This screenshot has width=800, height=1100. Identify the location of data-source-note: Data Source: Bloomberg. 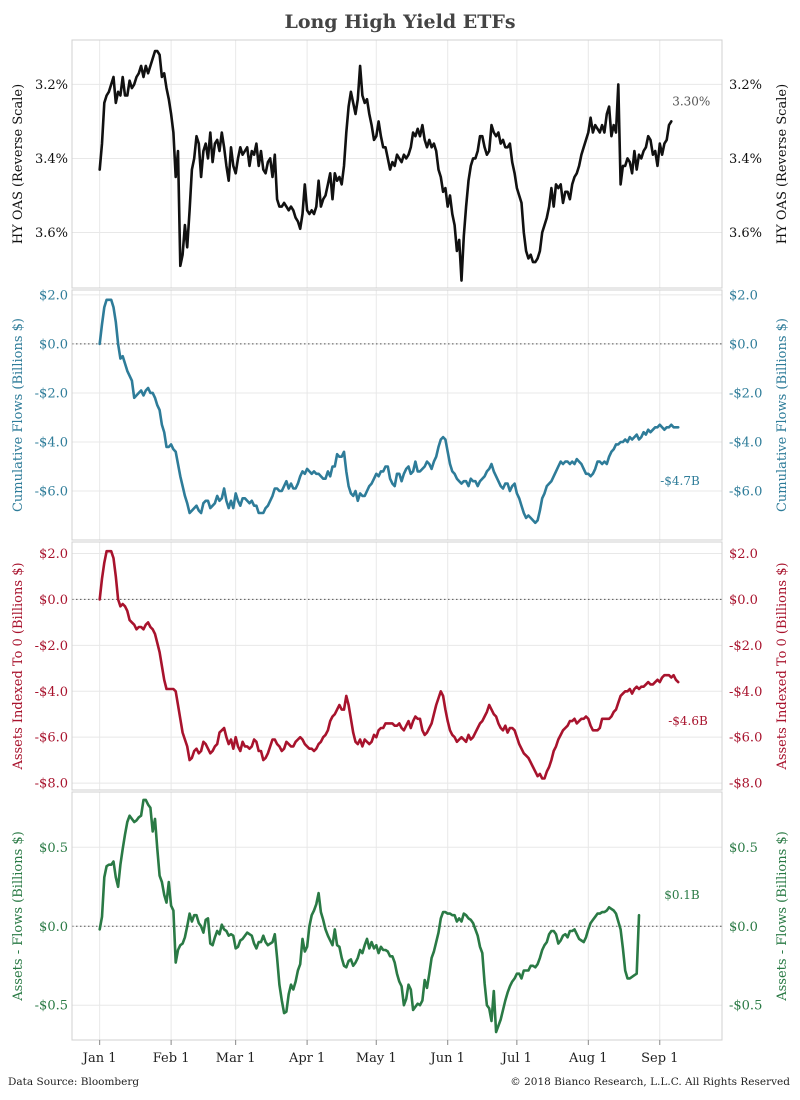
(74, 1082).